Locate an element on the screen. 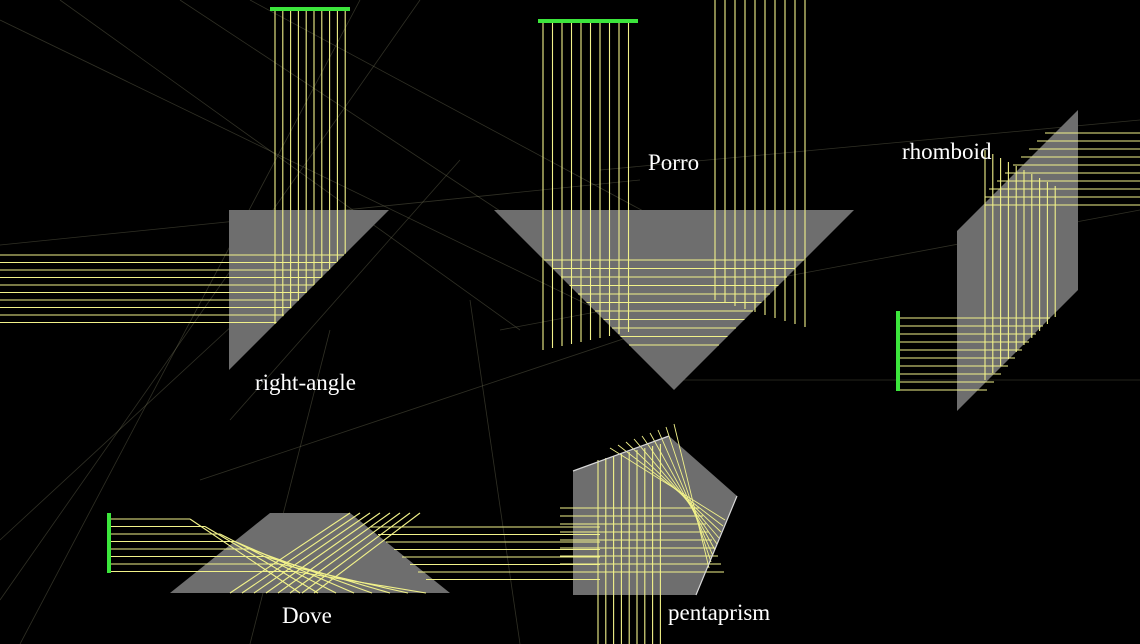  right-angle-label: right-angle is located at coordinates (305, 382).